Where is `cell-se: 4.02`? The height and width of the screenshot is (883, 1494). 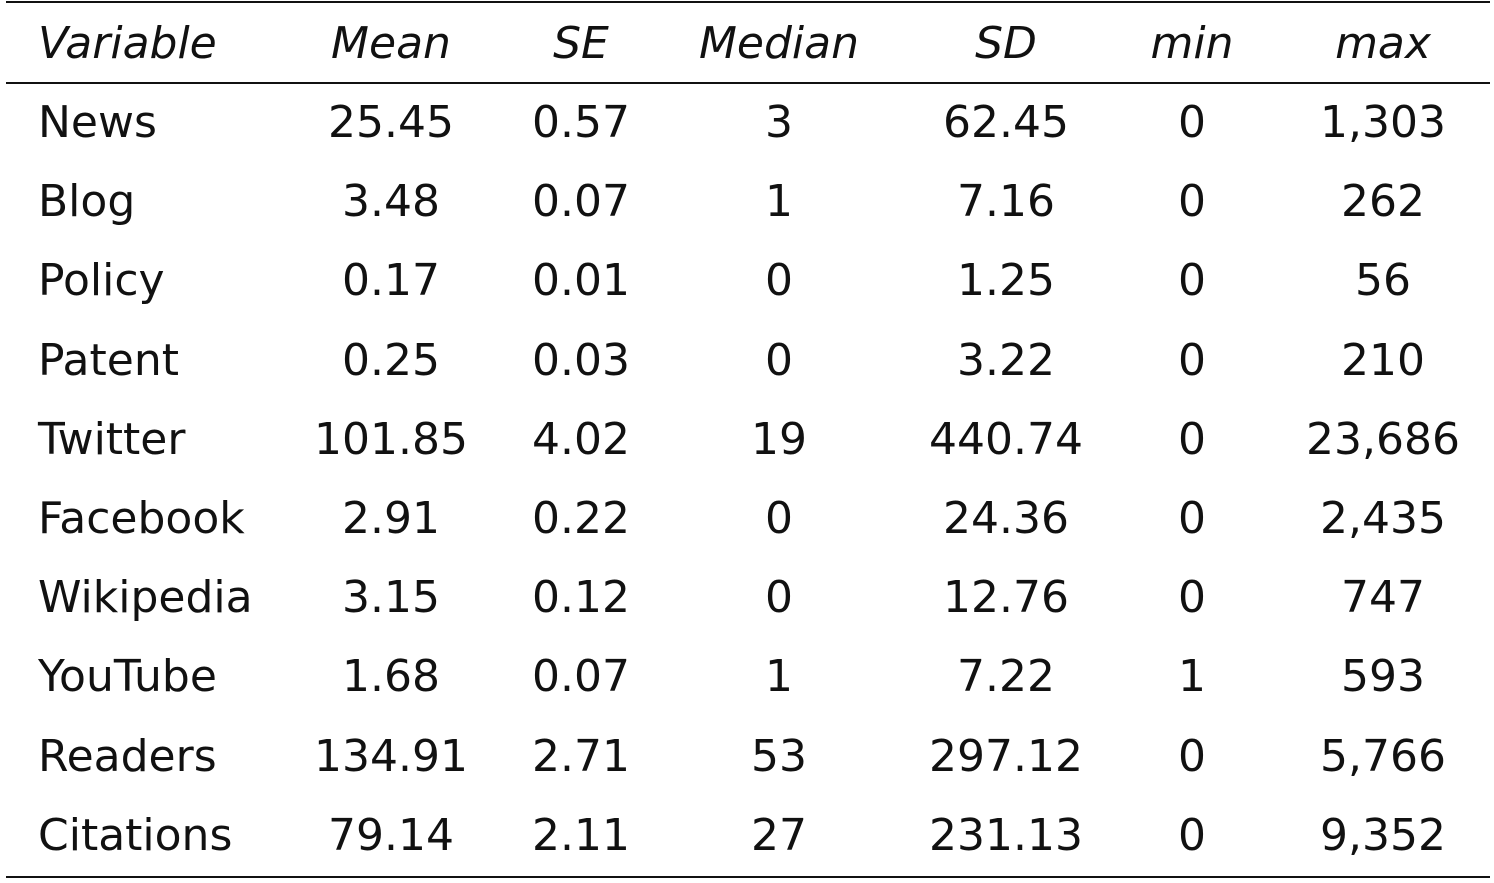
cell-se: 4.02 is located at coordinates (581, 439).